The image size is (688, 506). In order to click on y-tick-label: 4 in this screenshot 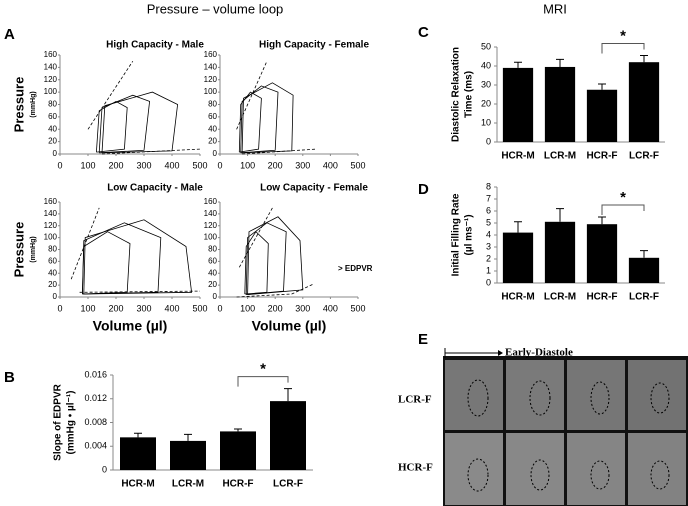, I will do `click(488, 234)`.